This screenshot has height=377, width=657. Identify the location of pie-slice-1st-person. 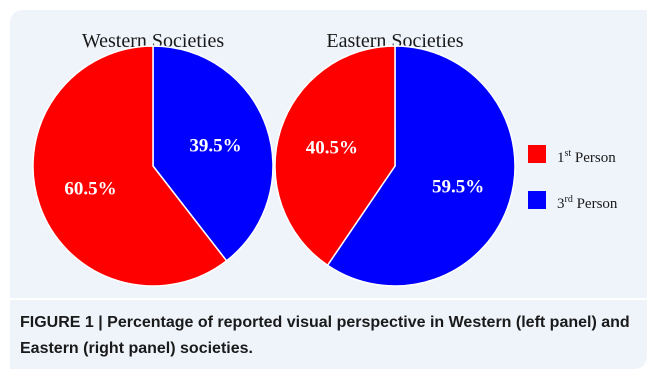
(335, 156).